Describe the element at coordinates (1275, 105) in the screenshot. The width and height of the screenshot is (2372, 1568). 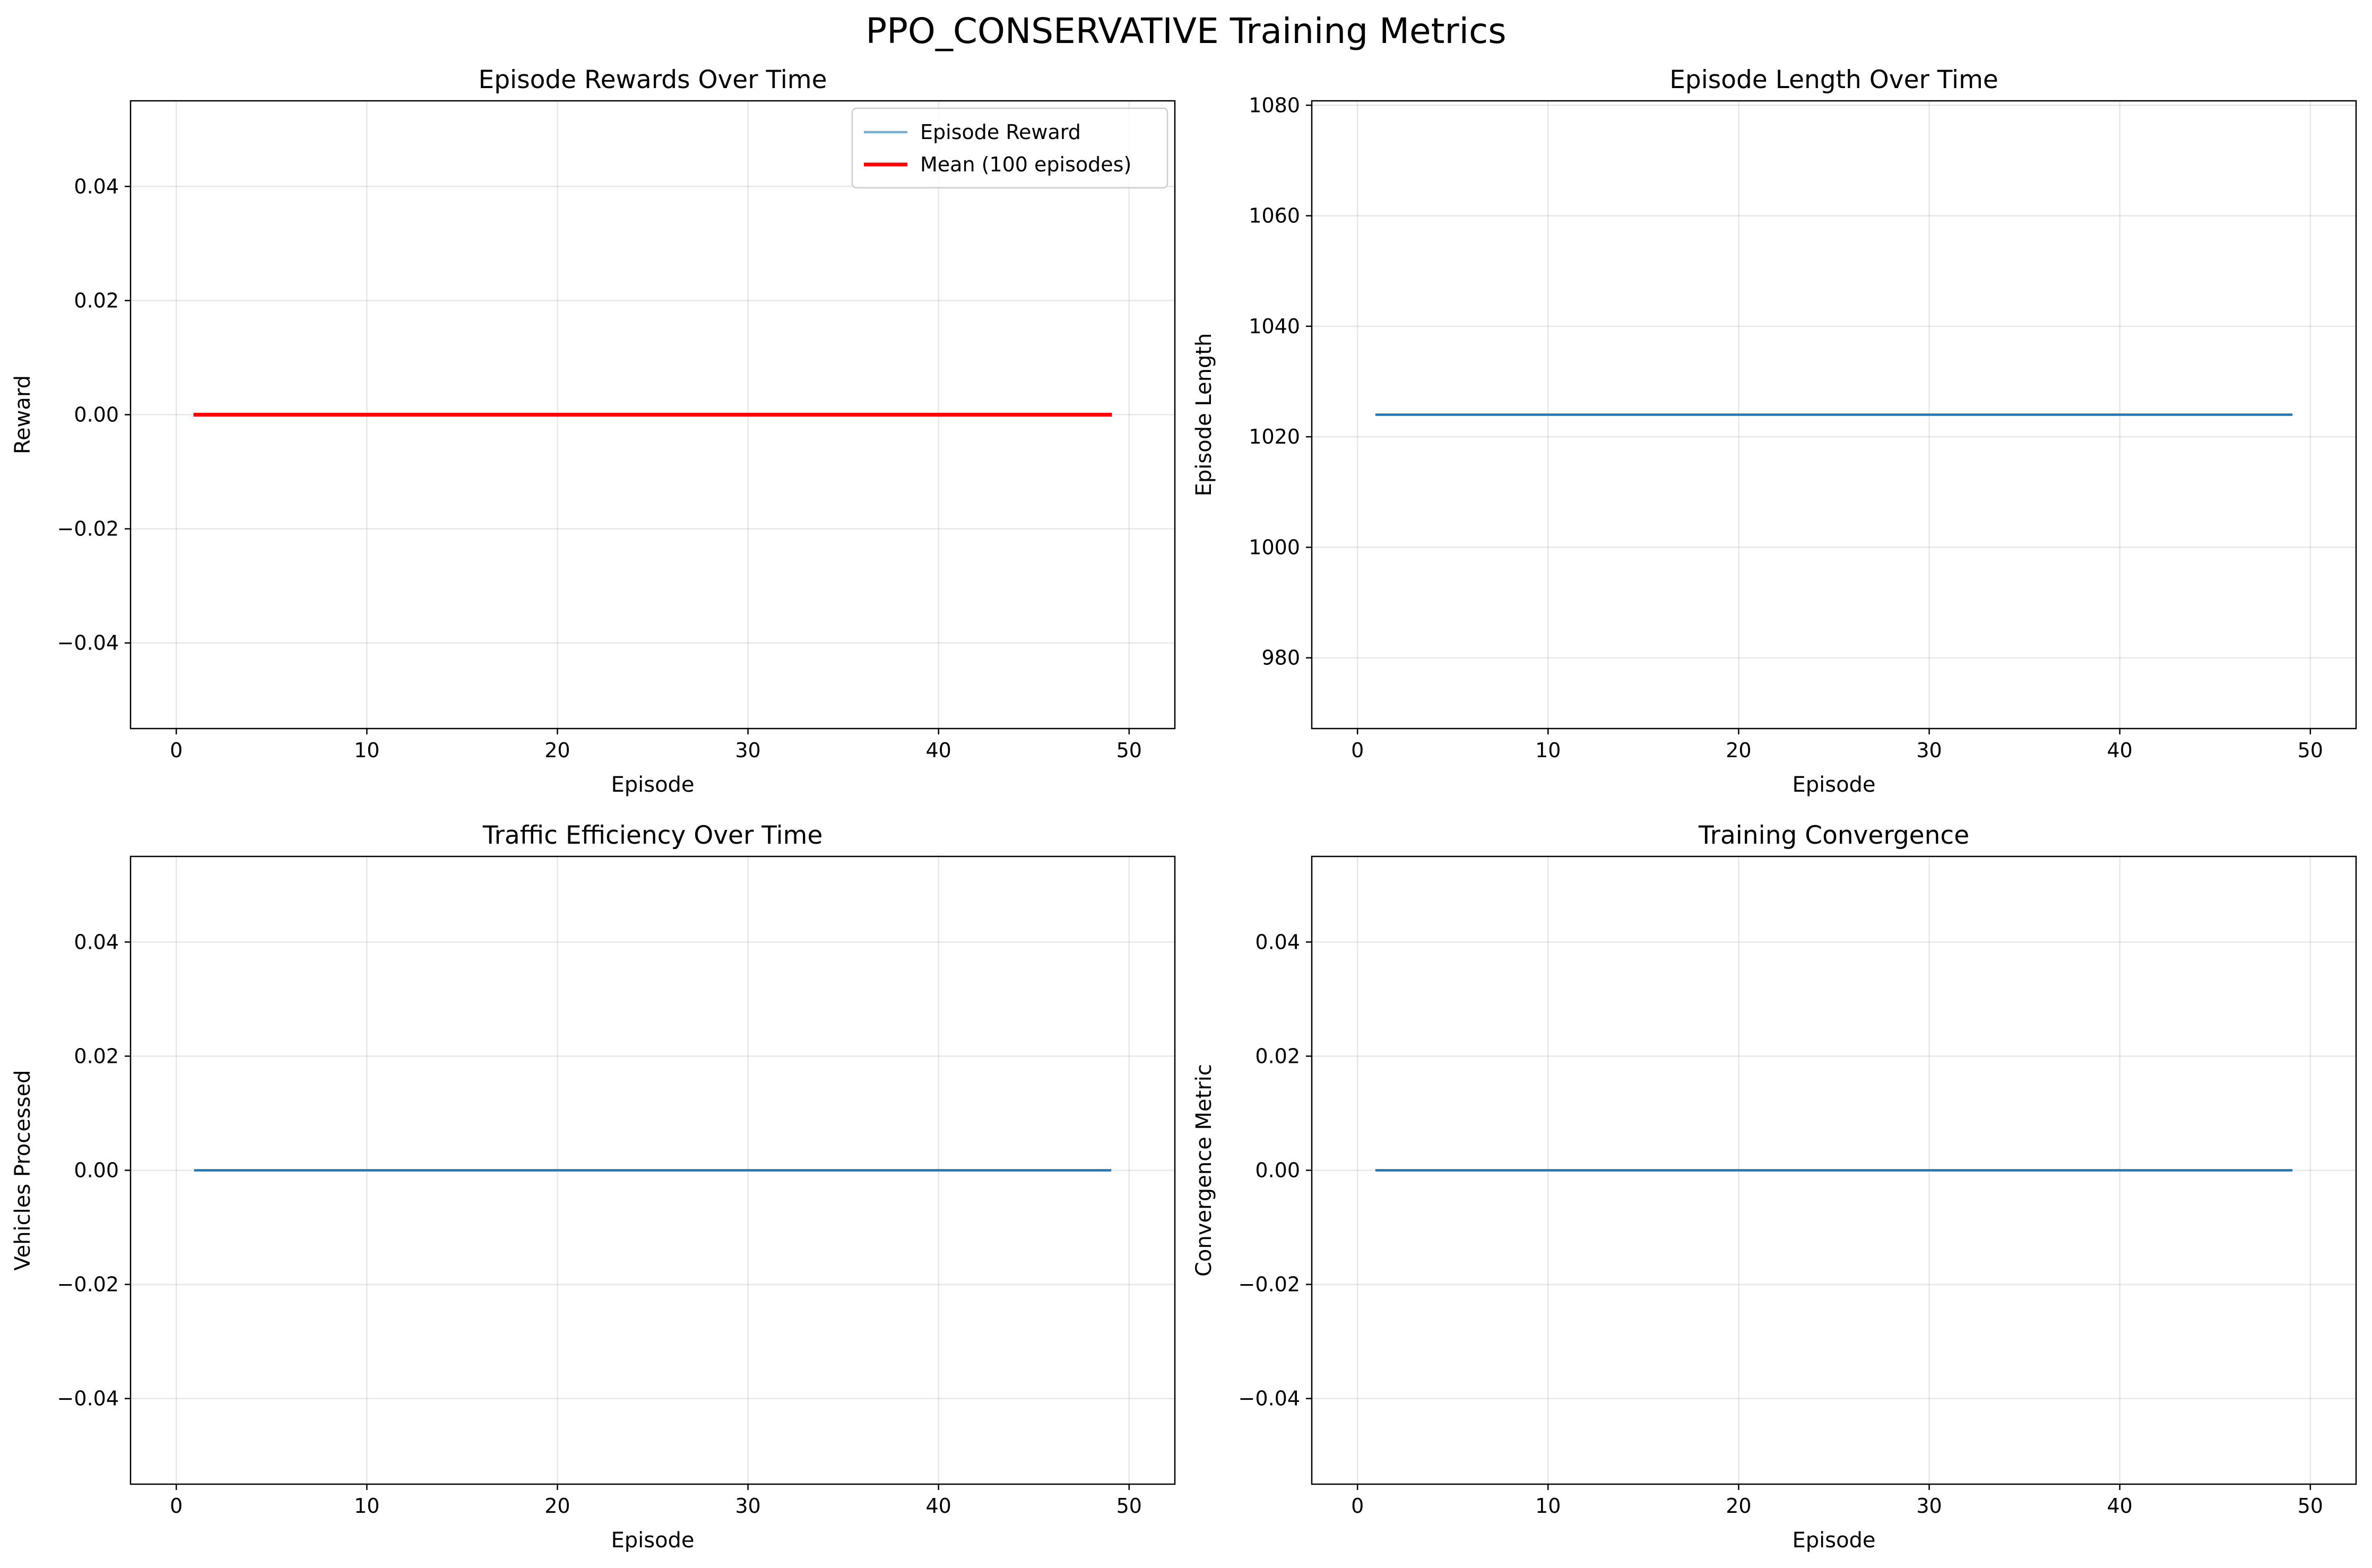
I see `y-tick-label: 1080` at that location.